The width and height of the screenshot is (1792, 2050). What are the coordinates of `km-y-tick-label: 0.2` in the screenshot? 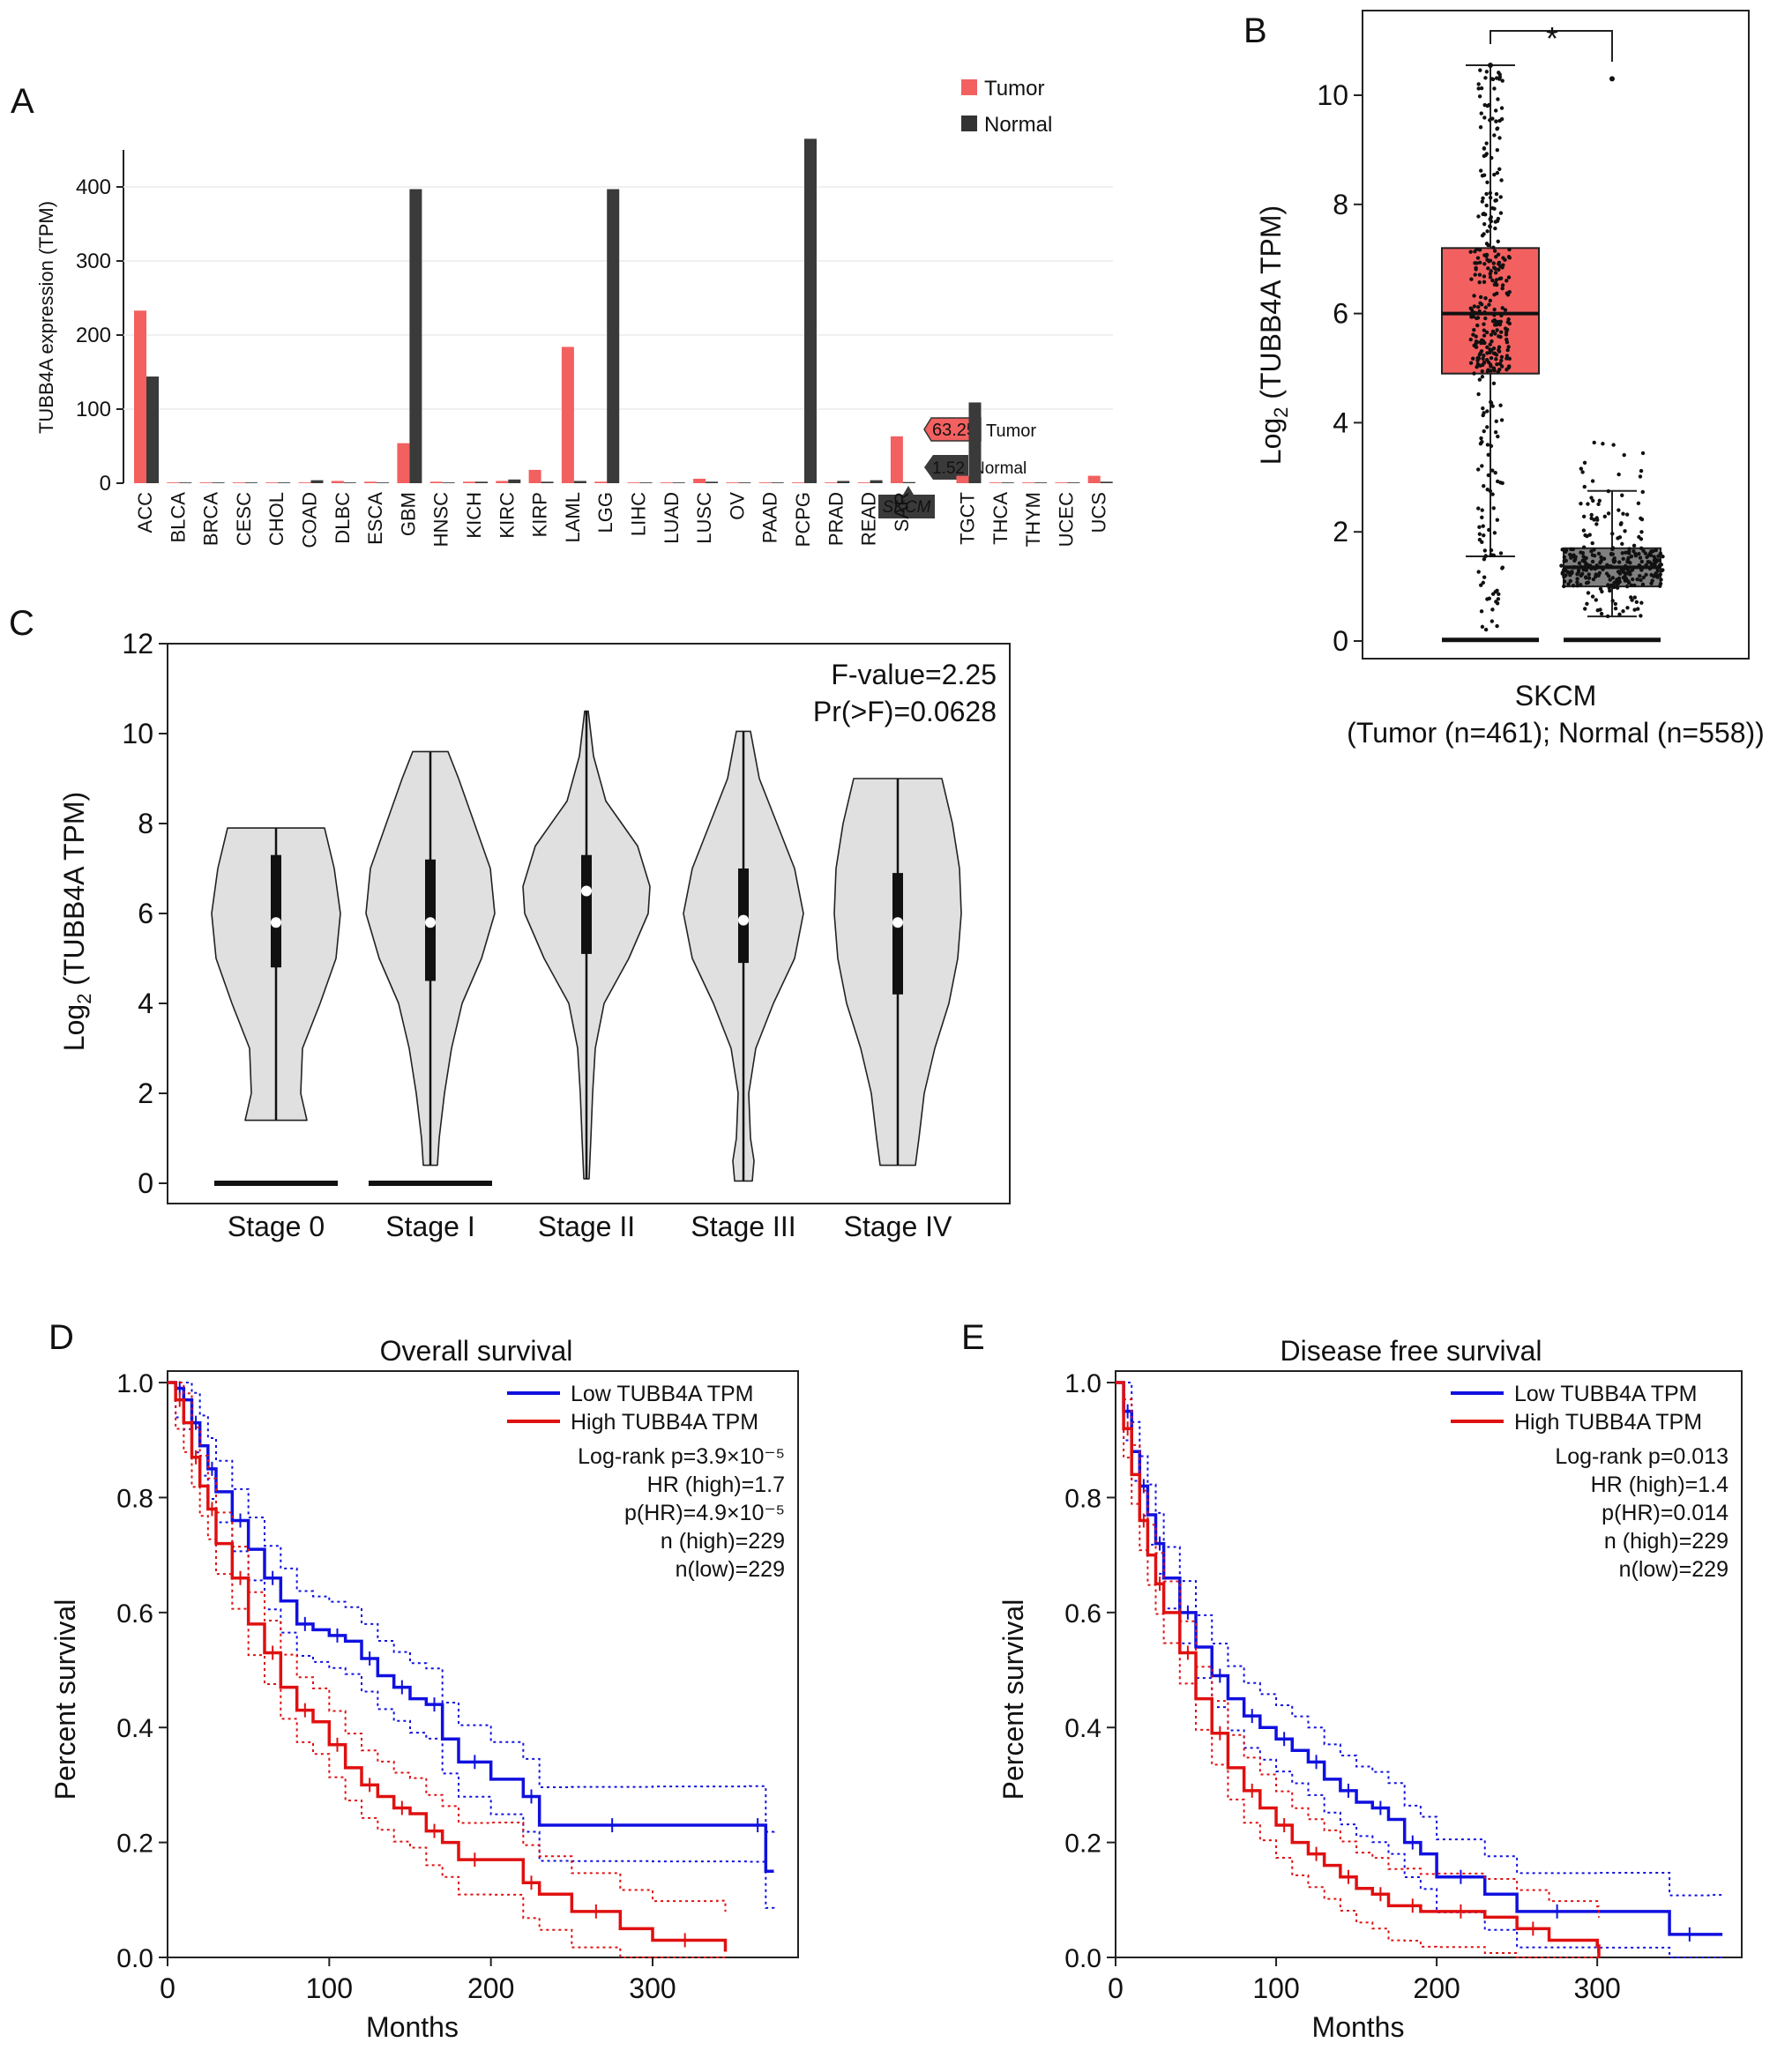 It's located at (134, 1844).